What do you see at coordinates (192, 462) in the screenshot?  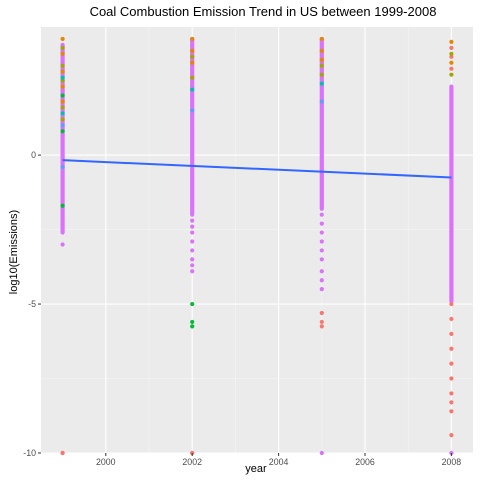 I see `x-tick-label: 2002` at bounding box center [192, 462].